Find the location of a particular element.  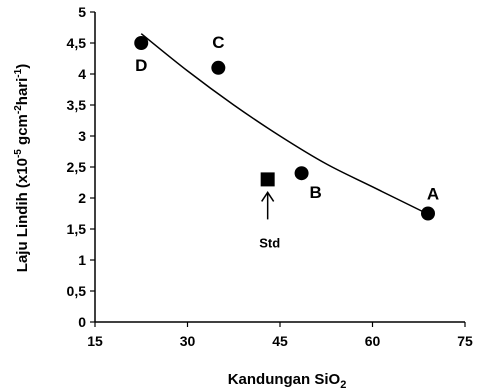

y-tick-label: 2,5 is located at coordinates (77, 167).